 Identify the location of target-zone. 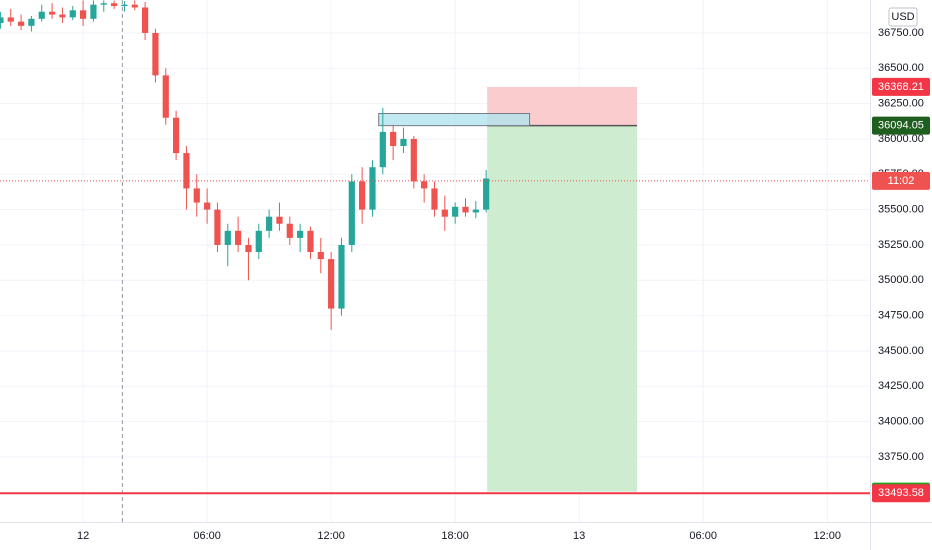
(562, 308).